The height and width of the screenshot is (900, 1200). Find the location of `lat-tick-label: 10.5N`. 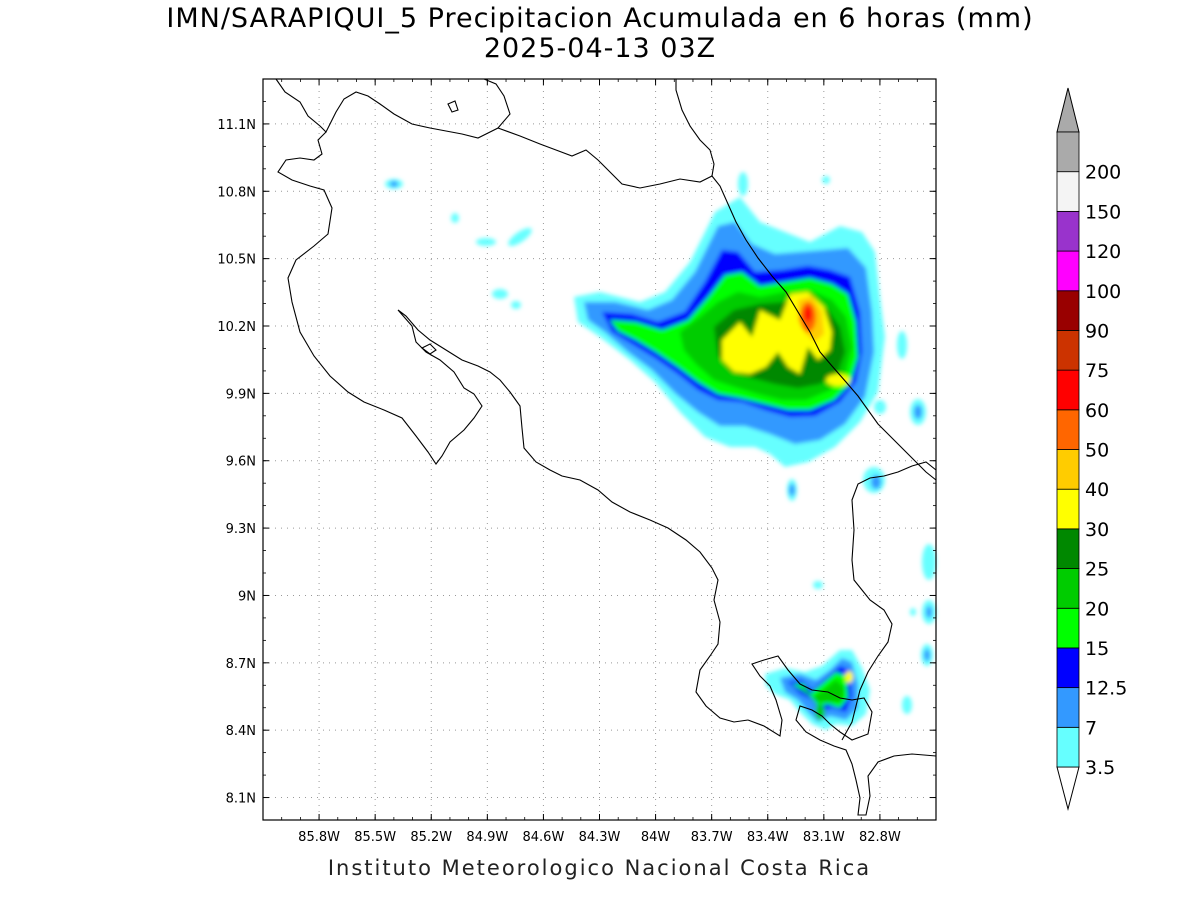

lat-tick-label: 10.5N is located at coordinates (236, 260).